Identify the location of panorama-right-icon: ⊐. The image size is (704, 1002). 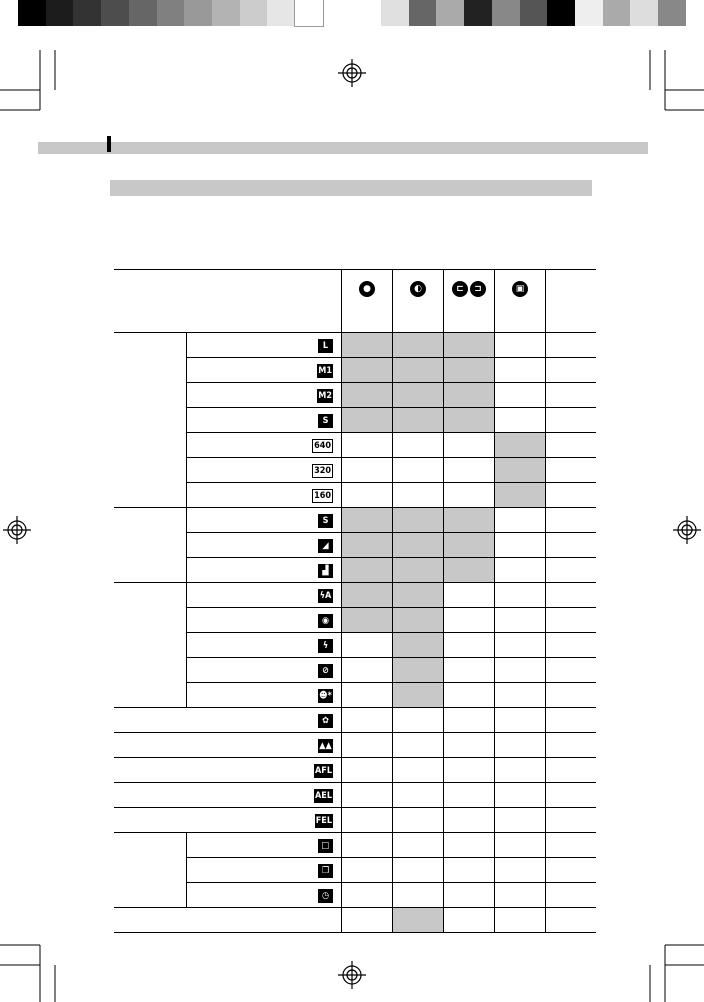
(478, 289).